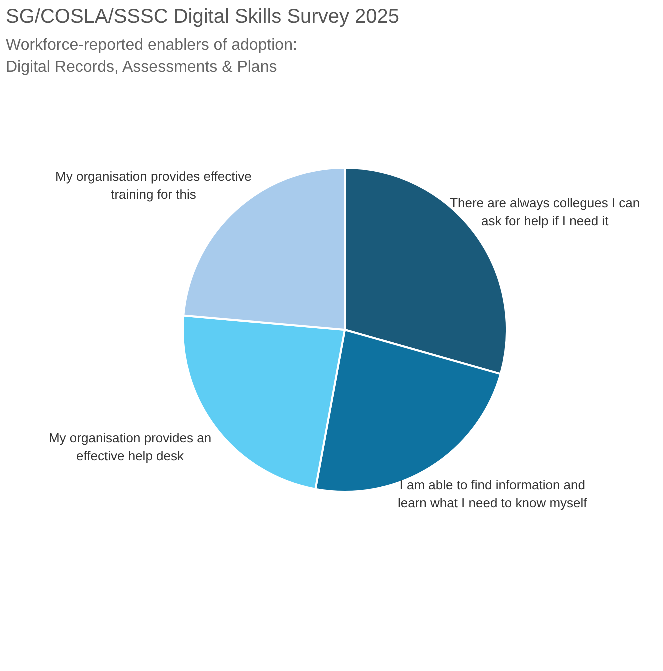 This screenshot has height=671, width=663. Describe the element at coordinates (154, 185) in the screenshot. I see `slice-label: My organisation provides effective training for this` at that location.